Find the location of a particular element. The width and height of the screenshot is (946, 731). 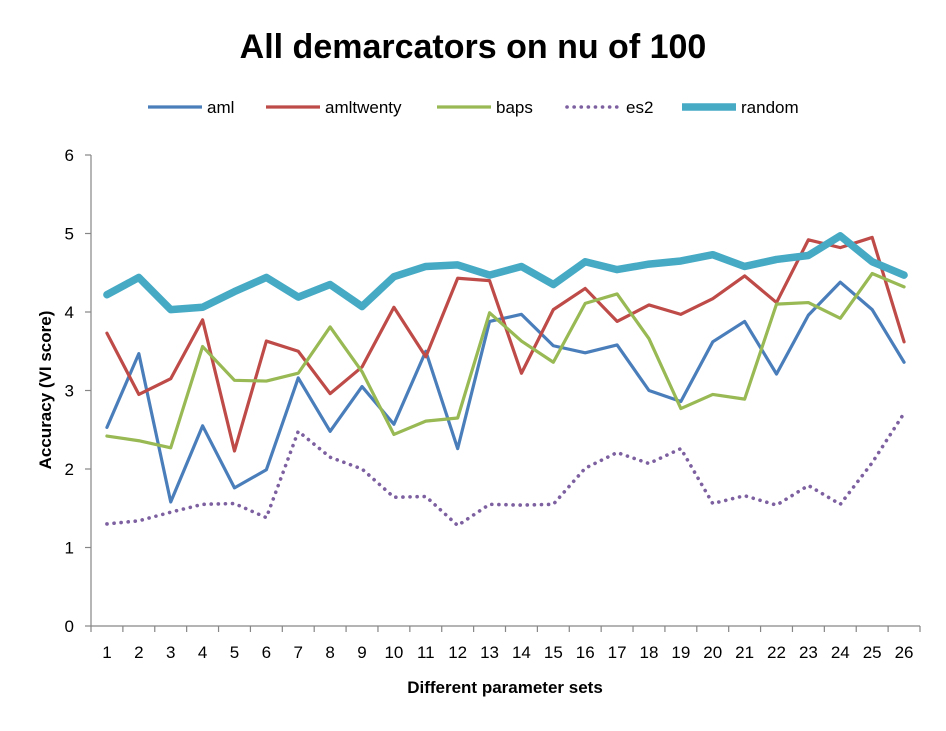

x-tick-label: 20 is located at coordinates (712, 652).